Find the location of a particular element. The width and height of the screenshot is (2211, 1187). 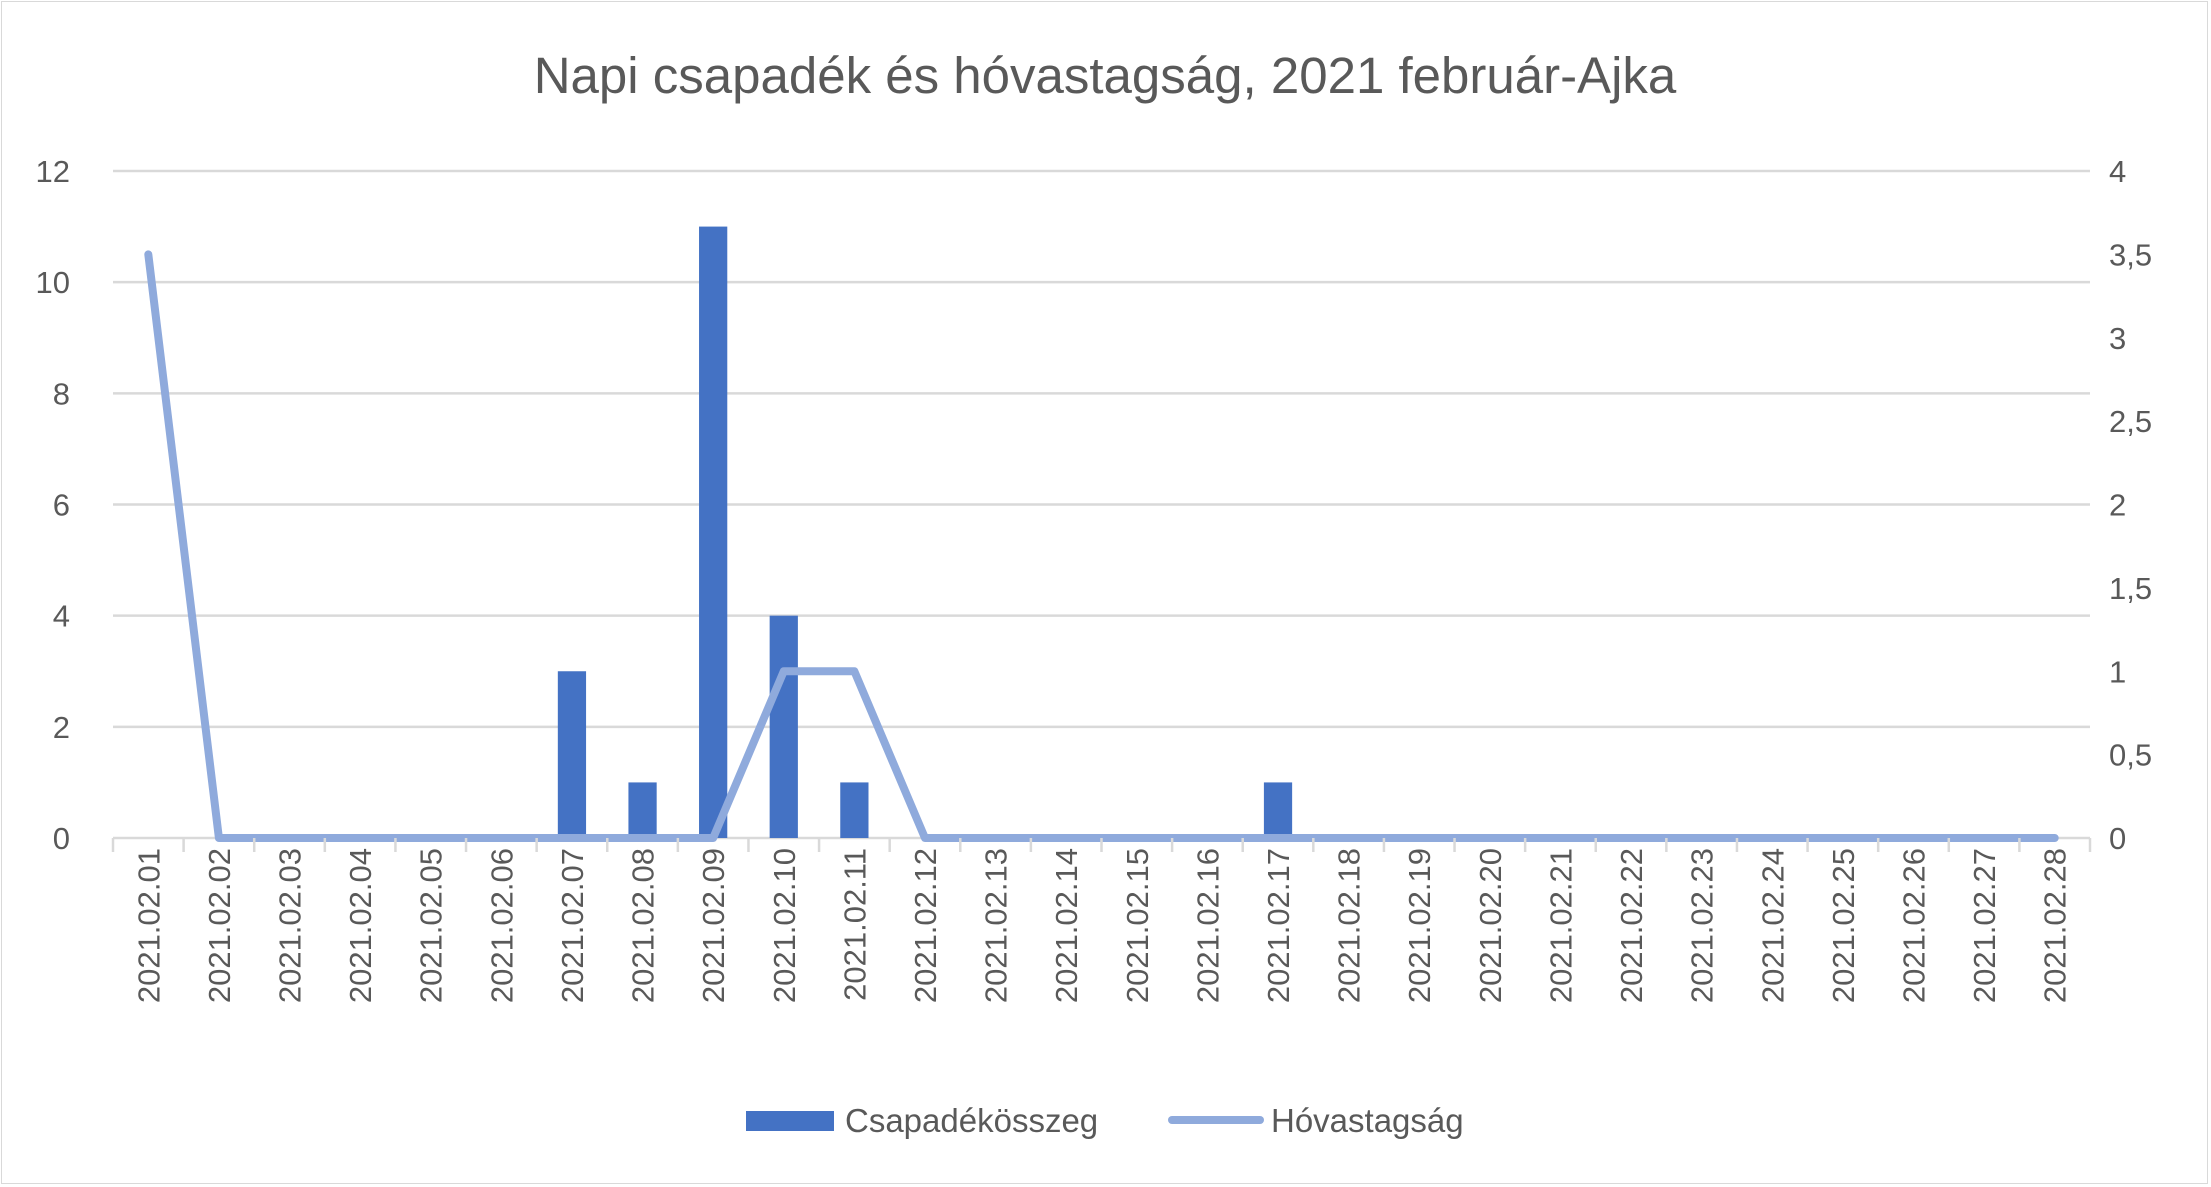

left-axis-tick-label: 12 is located at coordinates (53, 171).